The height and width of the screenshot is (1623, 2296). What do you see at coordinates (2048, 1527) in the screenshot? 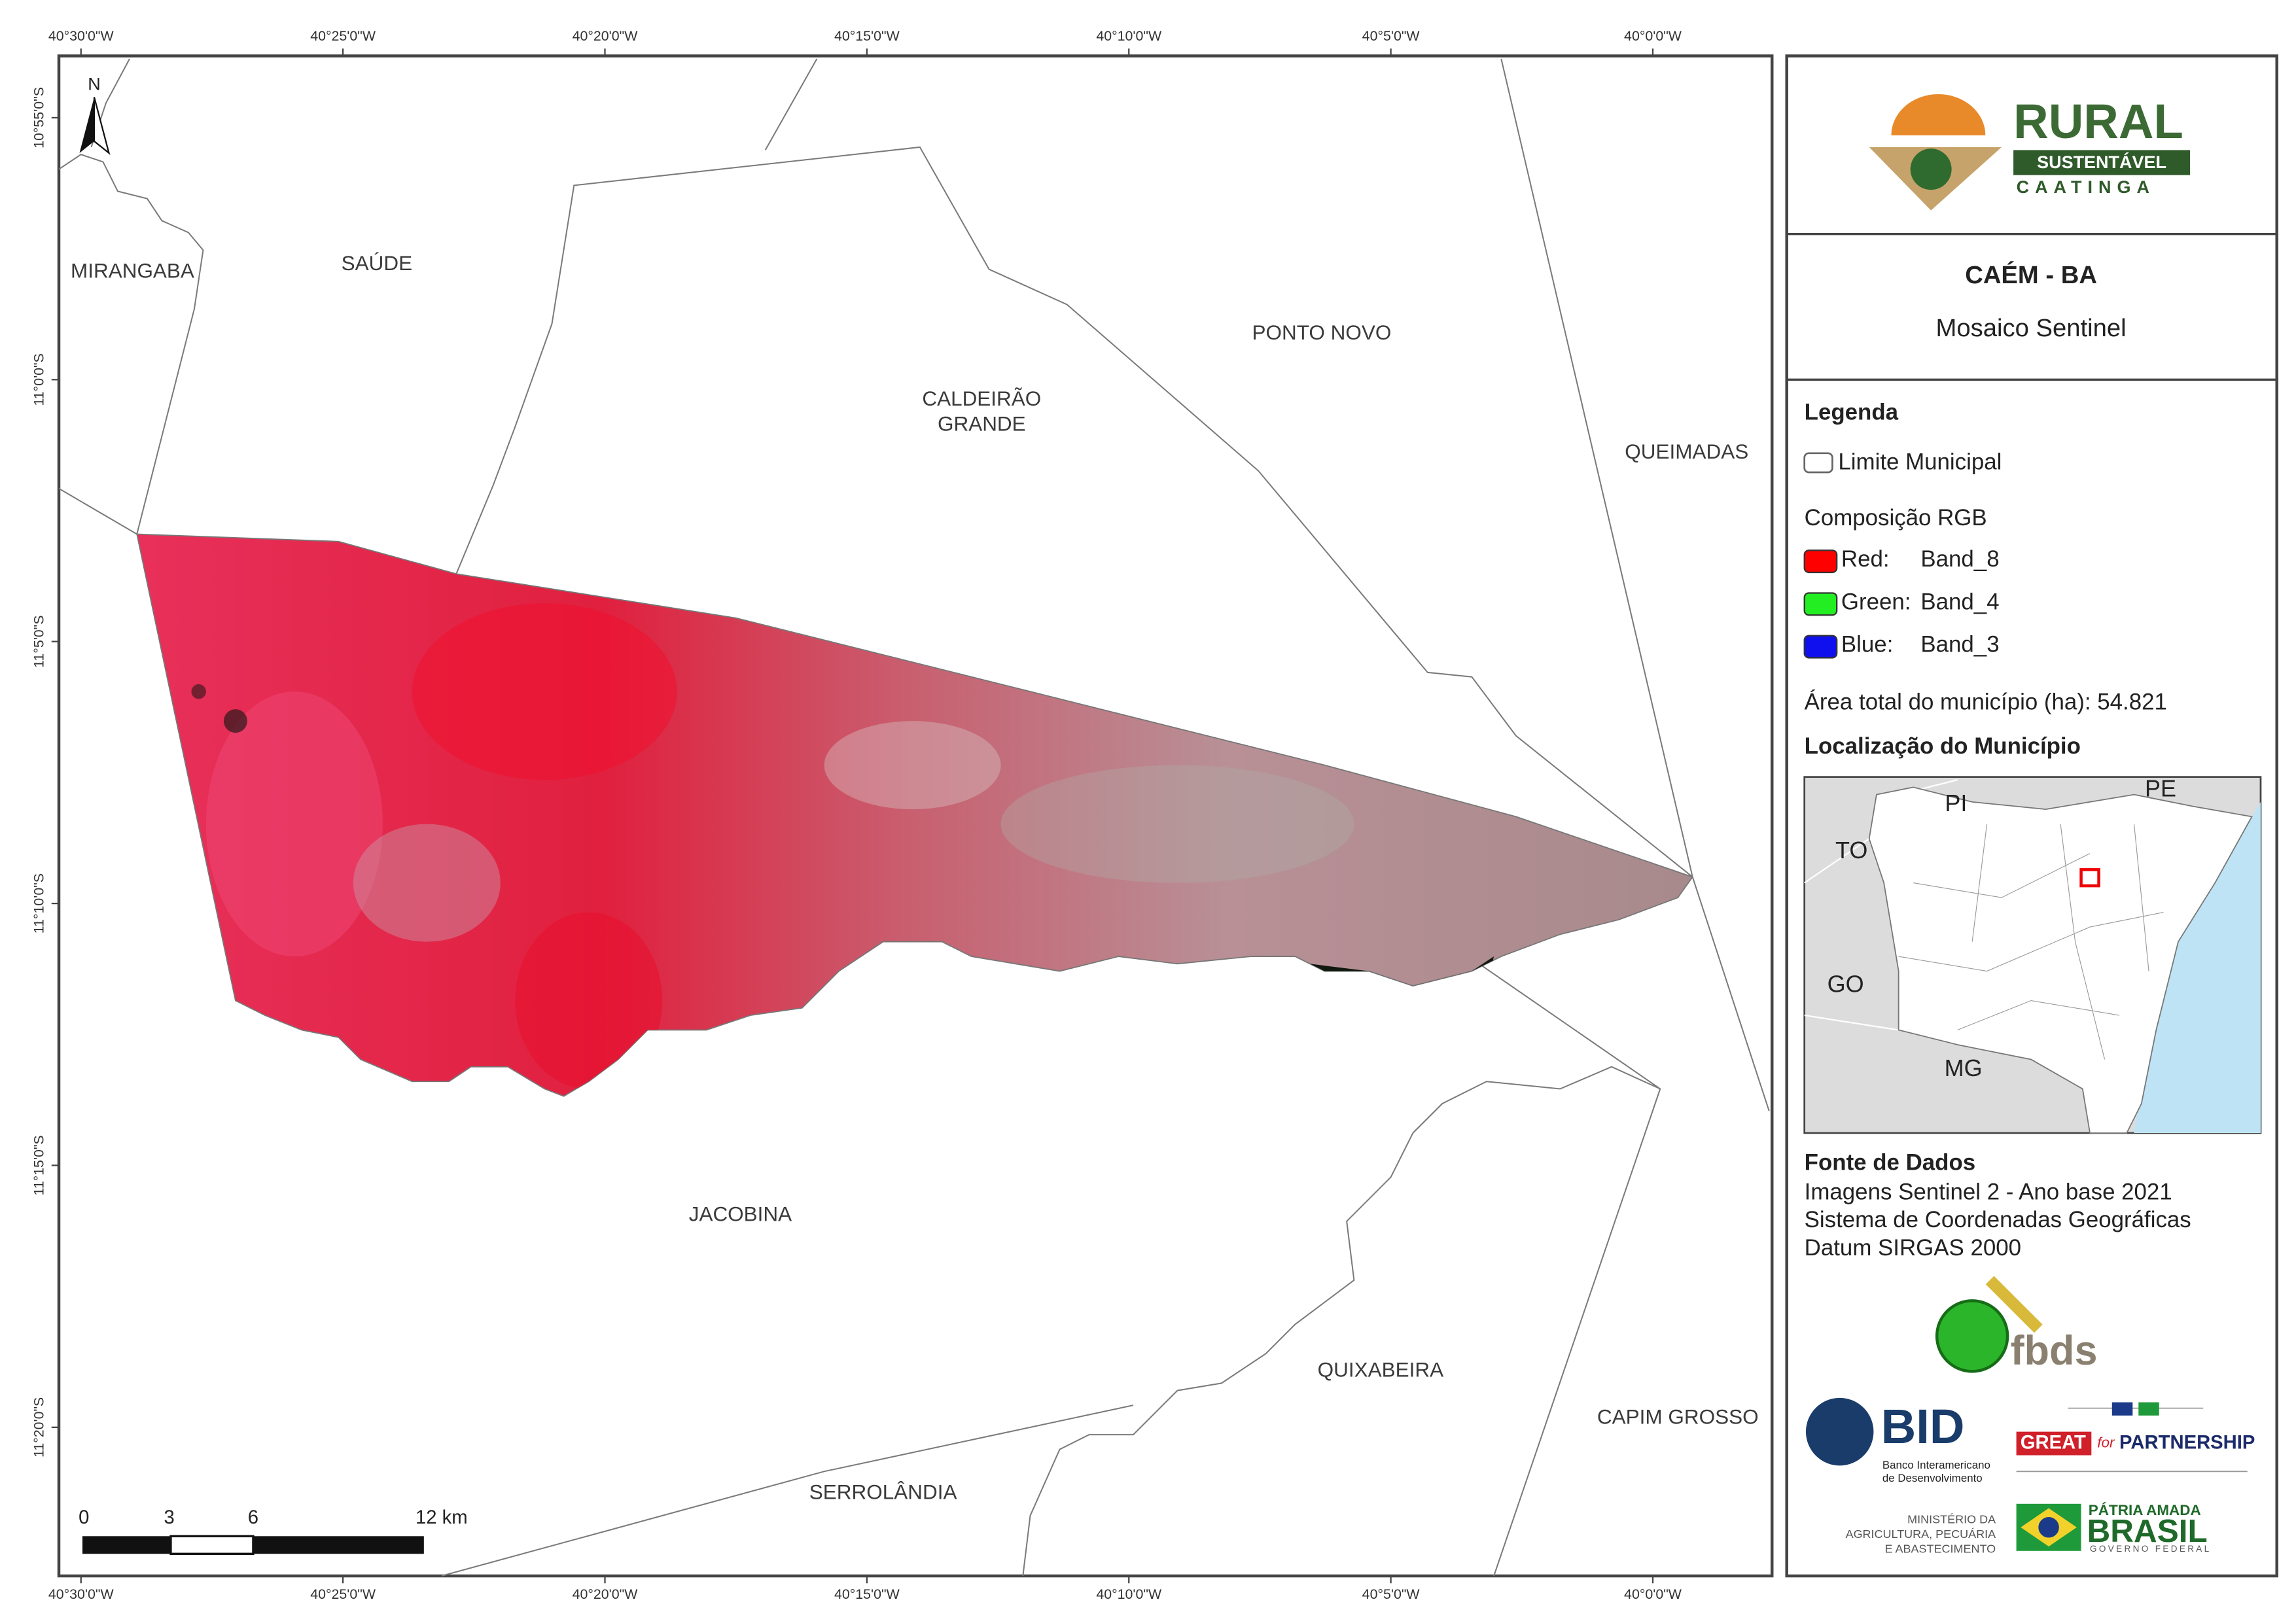
I see `brasil-flag` at bounding box center [2048, 1527].